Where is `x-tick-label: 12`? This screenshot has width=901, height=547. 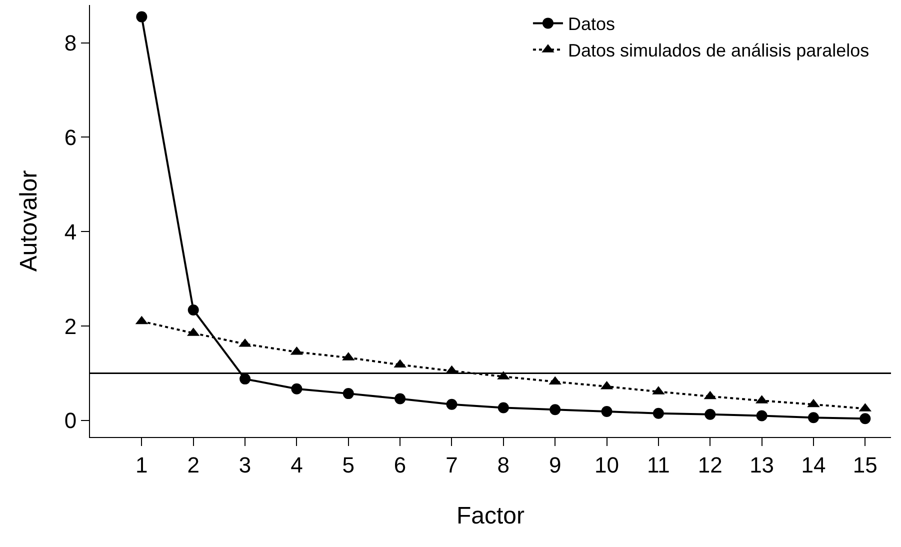
x-tick-label: 12 is located at coordinates (710, 465).